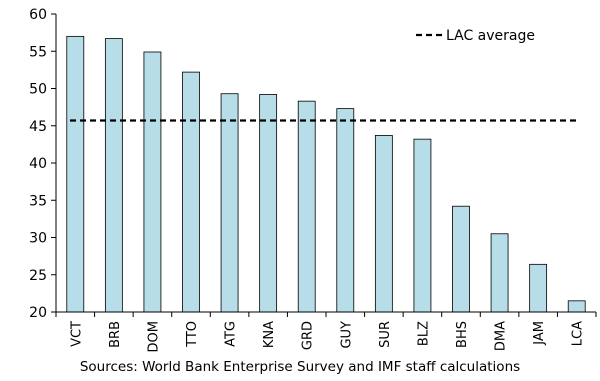 The width and height of the screenshot is (600, 381). I want to click on bar-vct, so click(75, 174).